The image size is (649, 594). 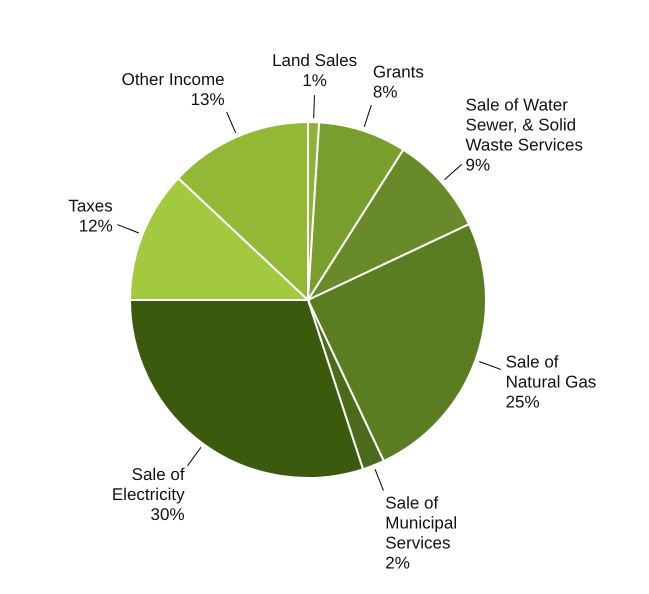 What do you see at coordinates (90, 206) in the screenshot?
I see `slice-label: Taxes` at bounding box center [90, 206].